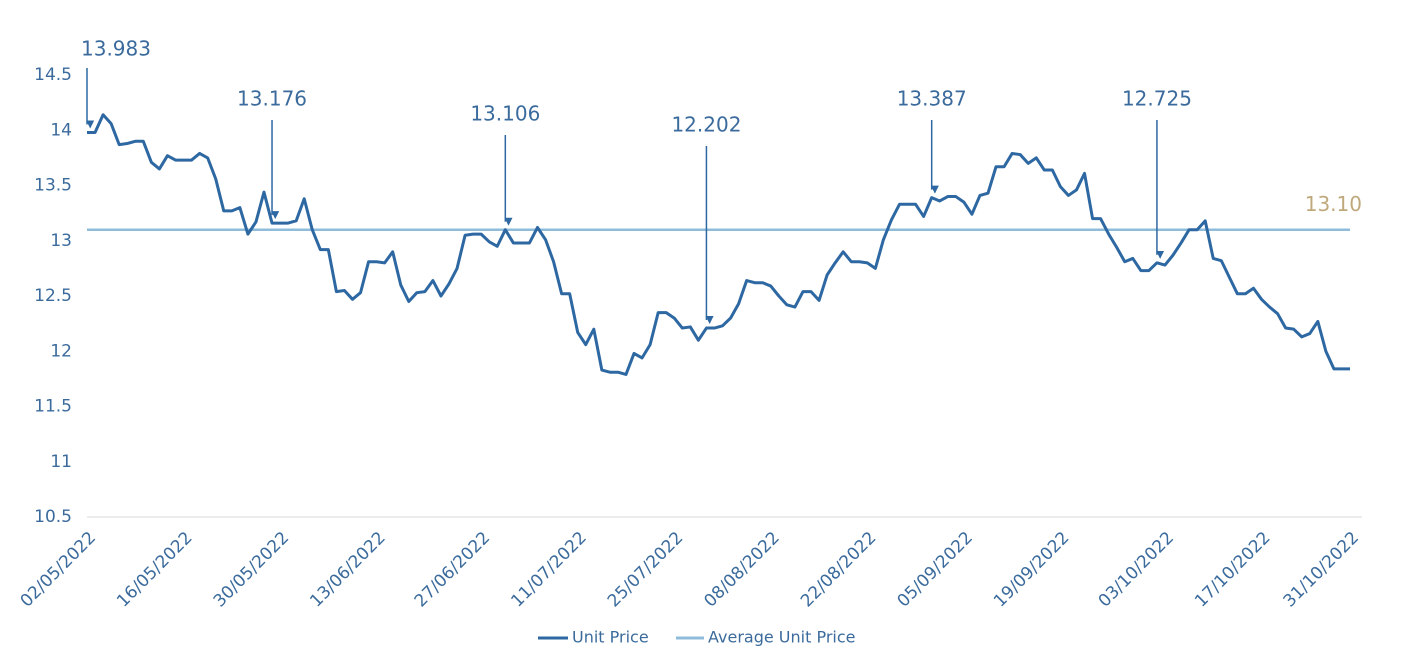  Describe the element at coordinates (1031, 569) in the screenshot. I see `x-tick-label: 19/09/2022` at that location.